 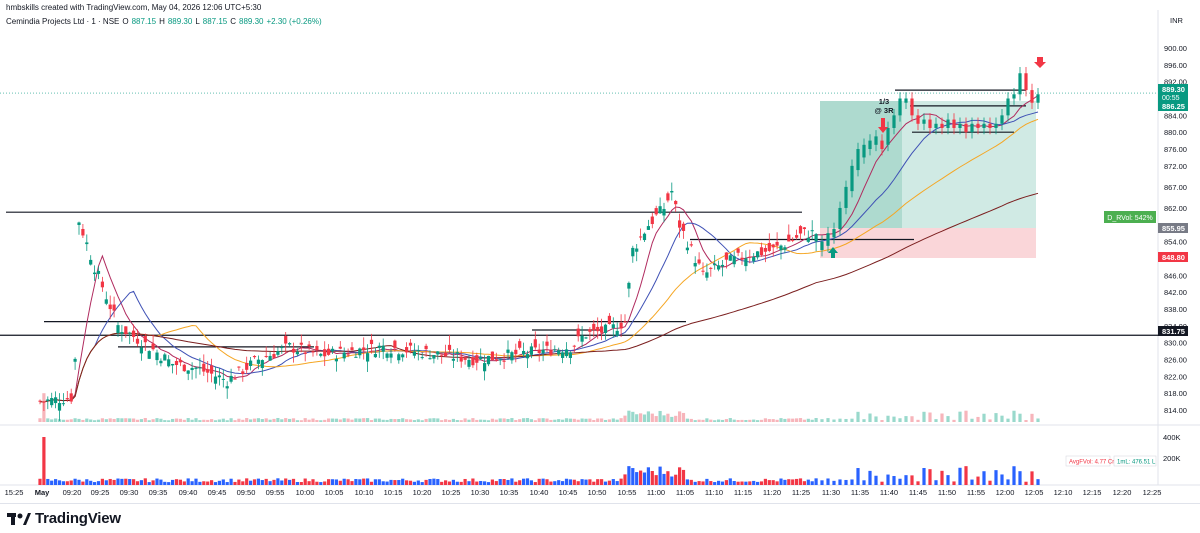 What do you see at coordinates (597, 492) in the screenshot?
I see `time-label: 10:50` at bounding box center [597, 492].